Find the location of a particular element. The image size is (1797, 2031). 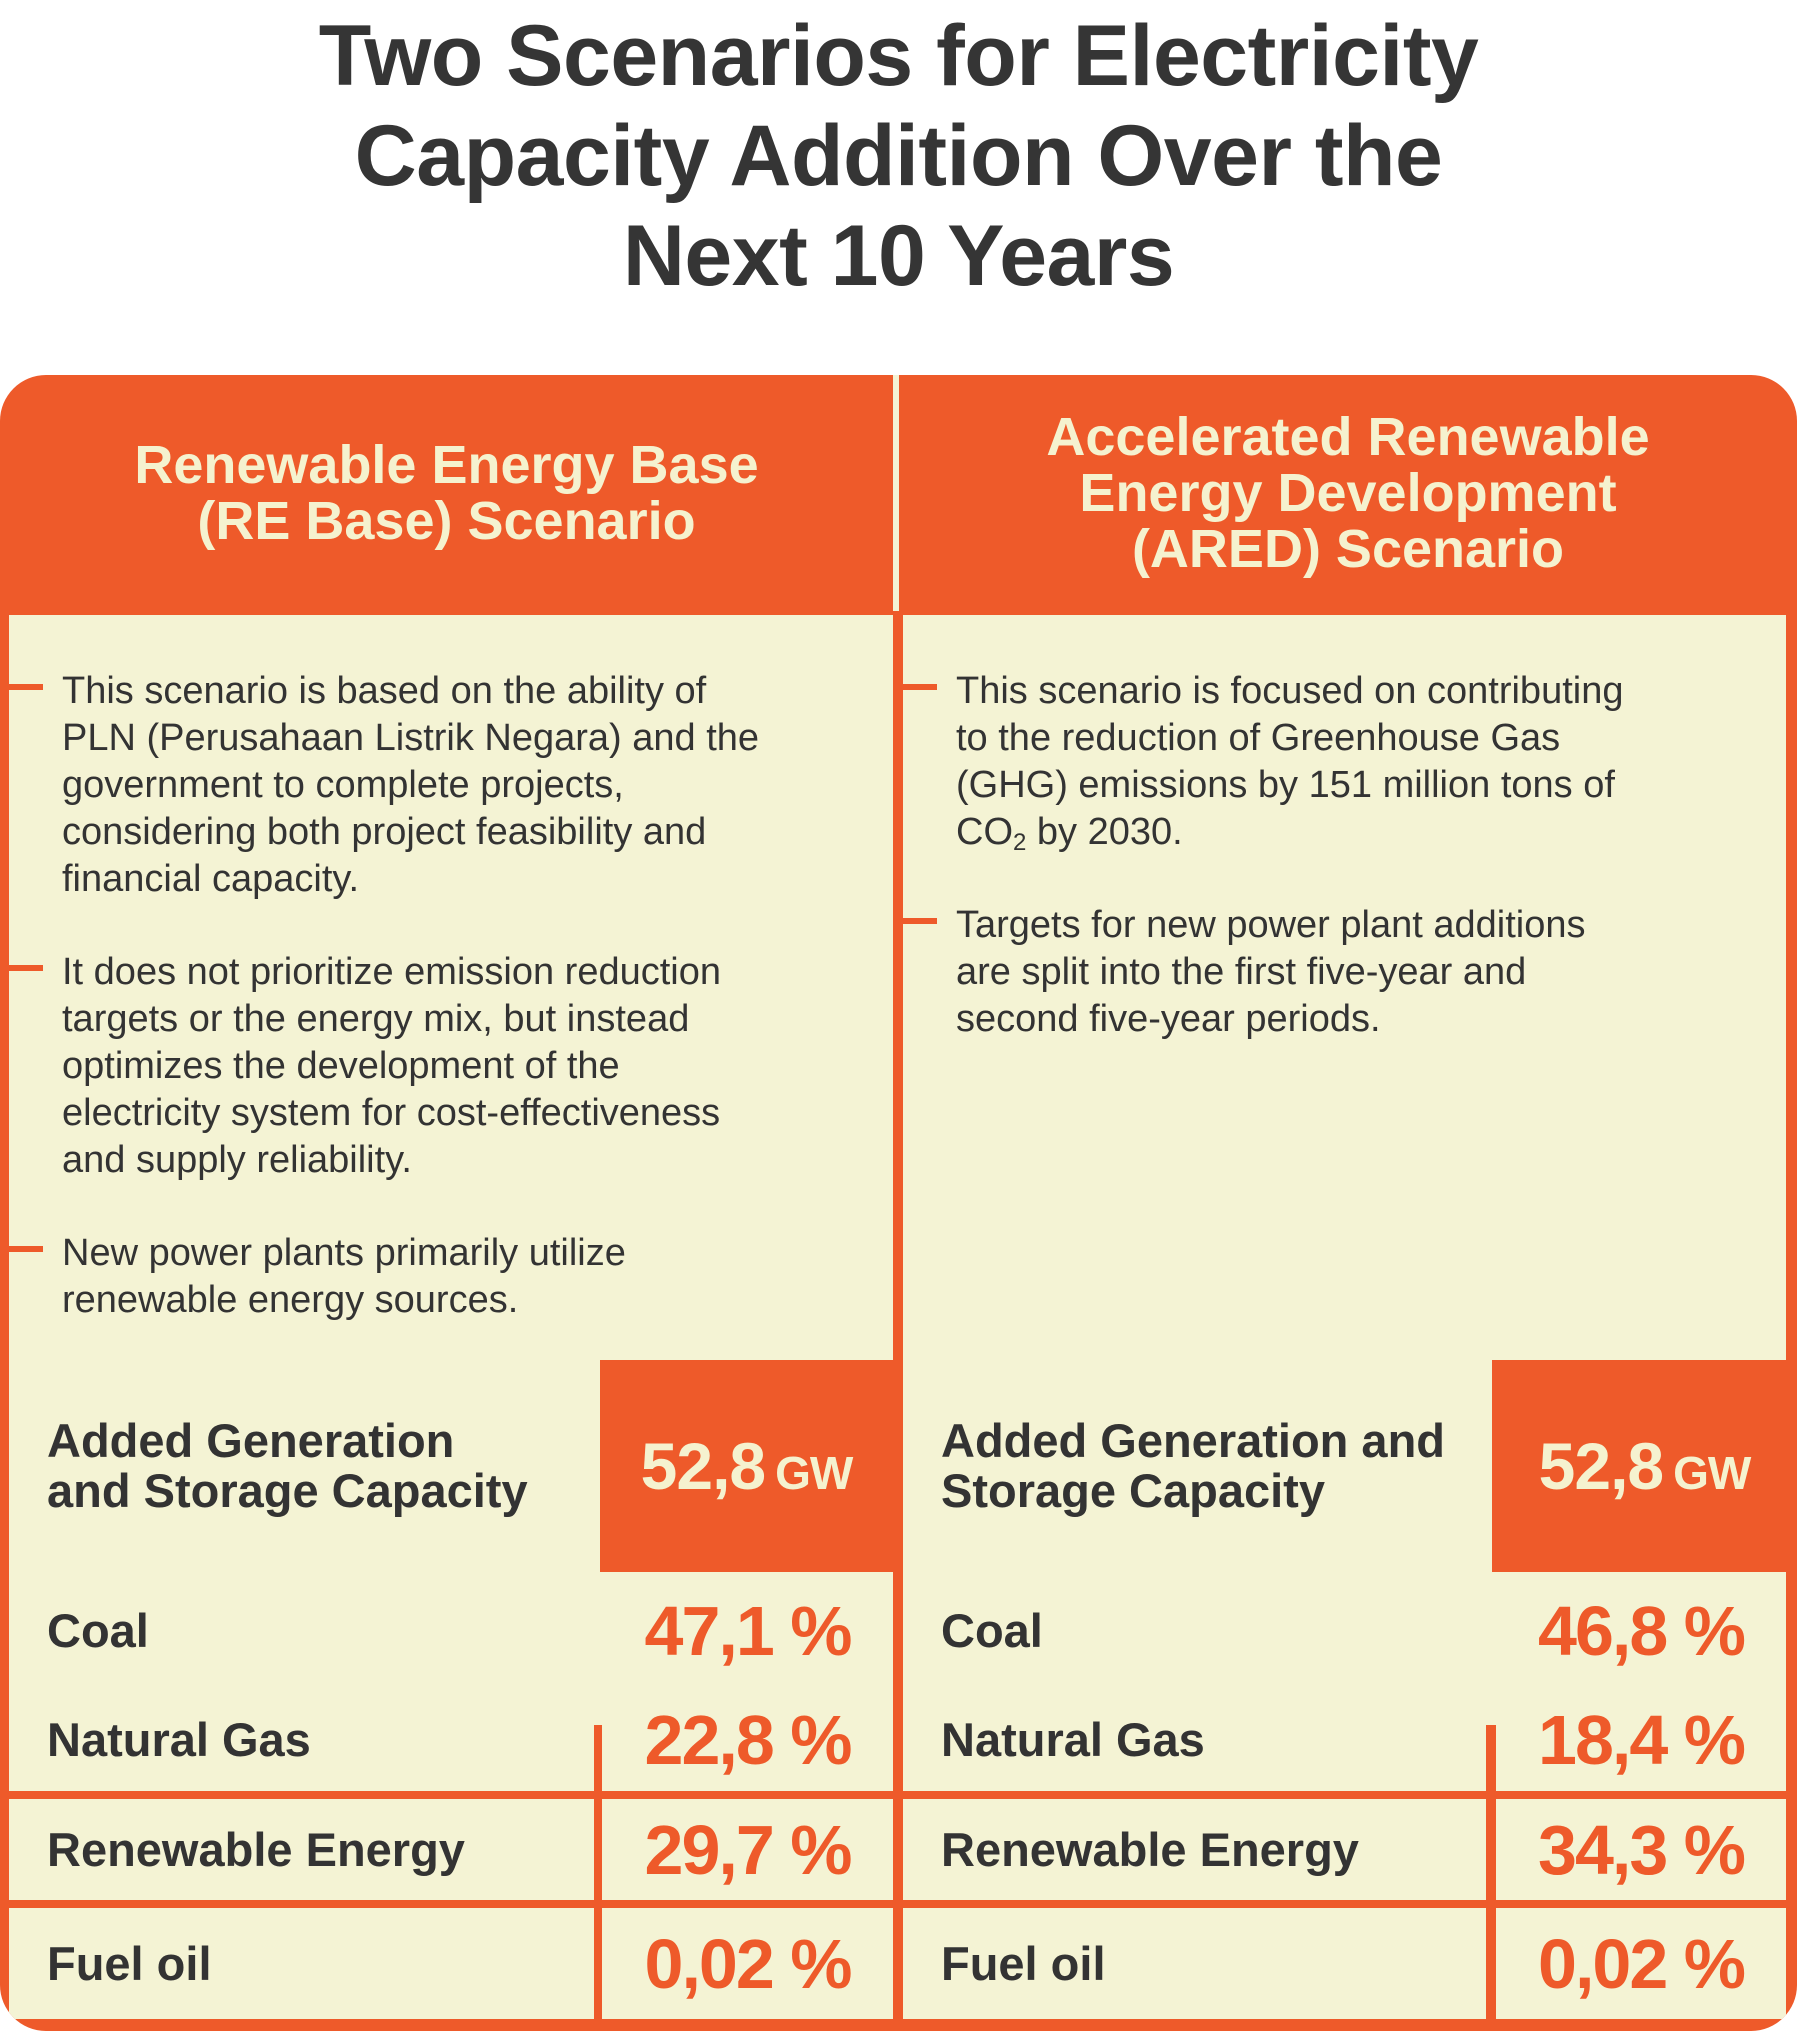

re-base-capacity-label: Added Generation and Storage Capacity is located at coordinates (301, 1466).